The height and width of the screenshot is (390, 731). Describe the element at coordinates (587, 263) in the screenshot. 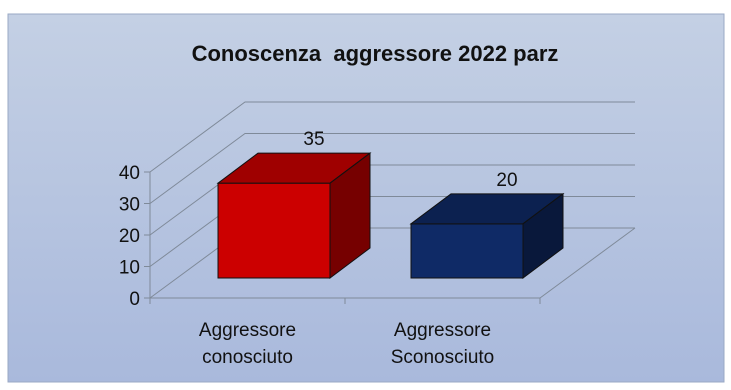

I see `floor-edge` at that location.